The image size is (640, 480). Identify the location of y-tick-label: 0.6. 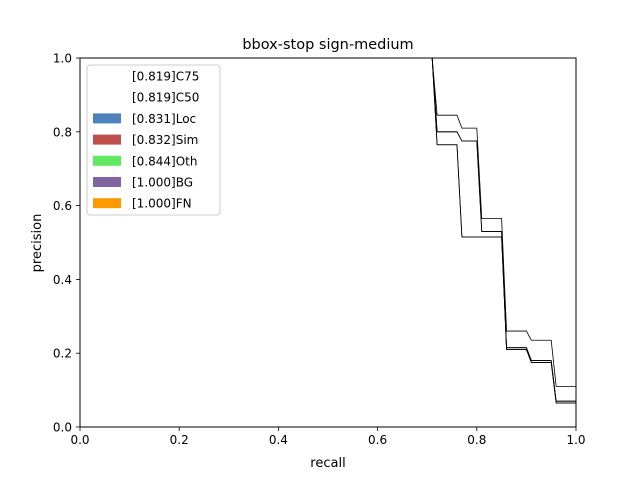
(62, 206).